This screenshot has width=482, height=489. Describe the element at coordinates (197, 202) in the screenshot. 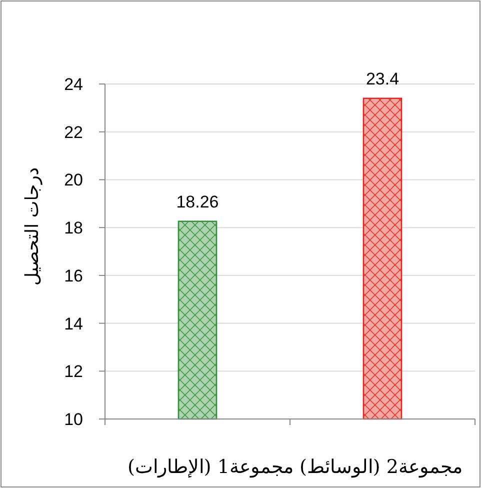

I see `data-label: 18.26` at that location.